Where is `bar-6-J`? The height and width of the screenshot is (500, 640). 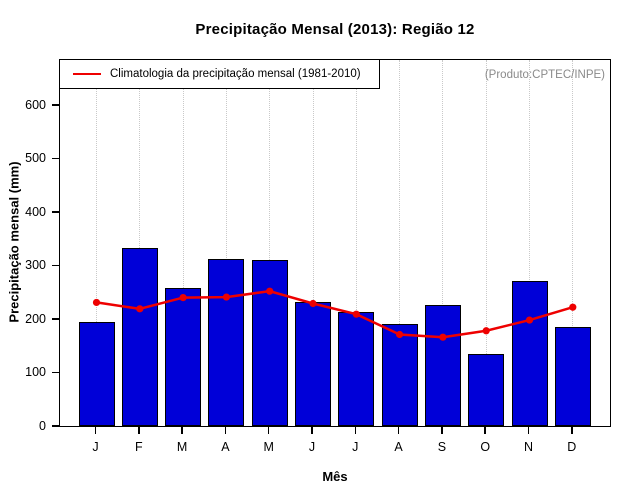 bar-6-J is located at coordinates (313, 364).